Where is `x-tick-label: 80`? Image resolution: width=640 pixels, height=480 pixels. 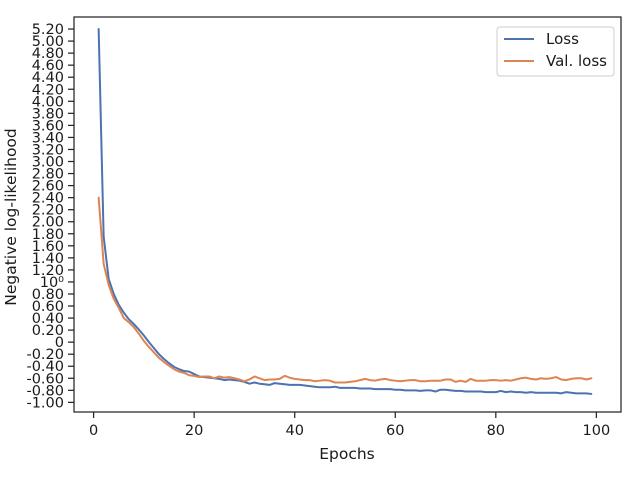 x-tick-label: 80 is located at coordinates (496, 431).